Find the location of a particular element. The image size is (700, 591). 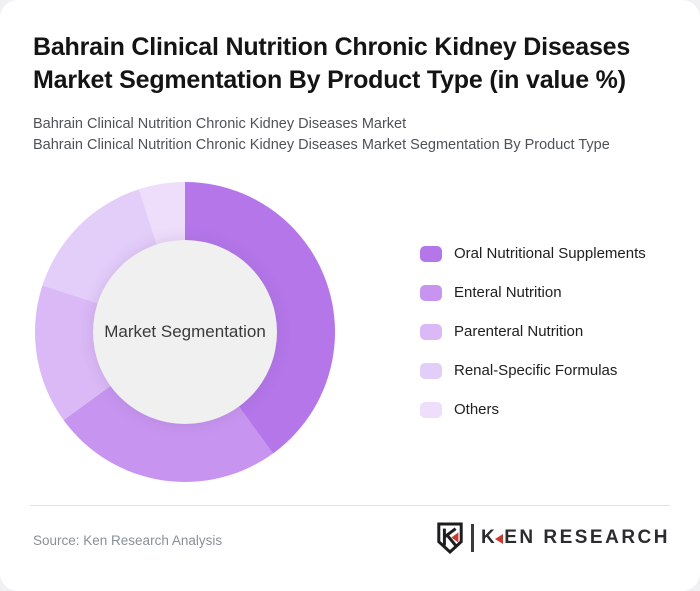

legend-item: Renal-Specific Formulas is located at coordinates (533, 370).